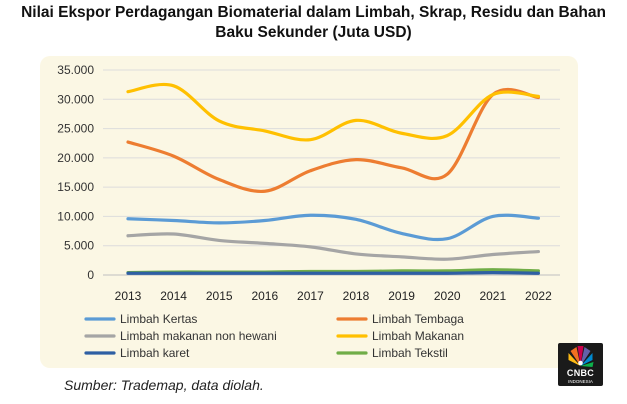  What do you see at coordinates (155, 353) in the screenshot?
I see `legend-label: Limbah karet` at bounding box center [155, 353].